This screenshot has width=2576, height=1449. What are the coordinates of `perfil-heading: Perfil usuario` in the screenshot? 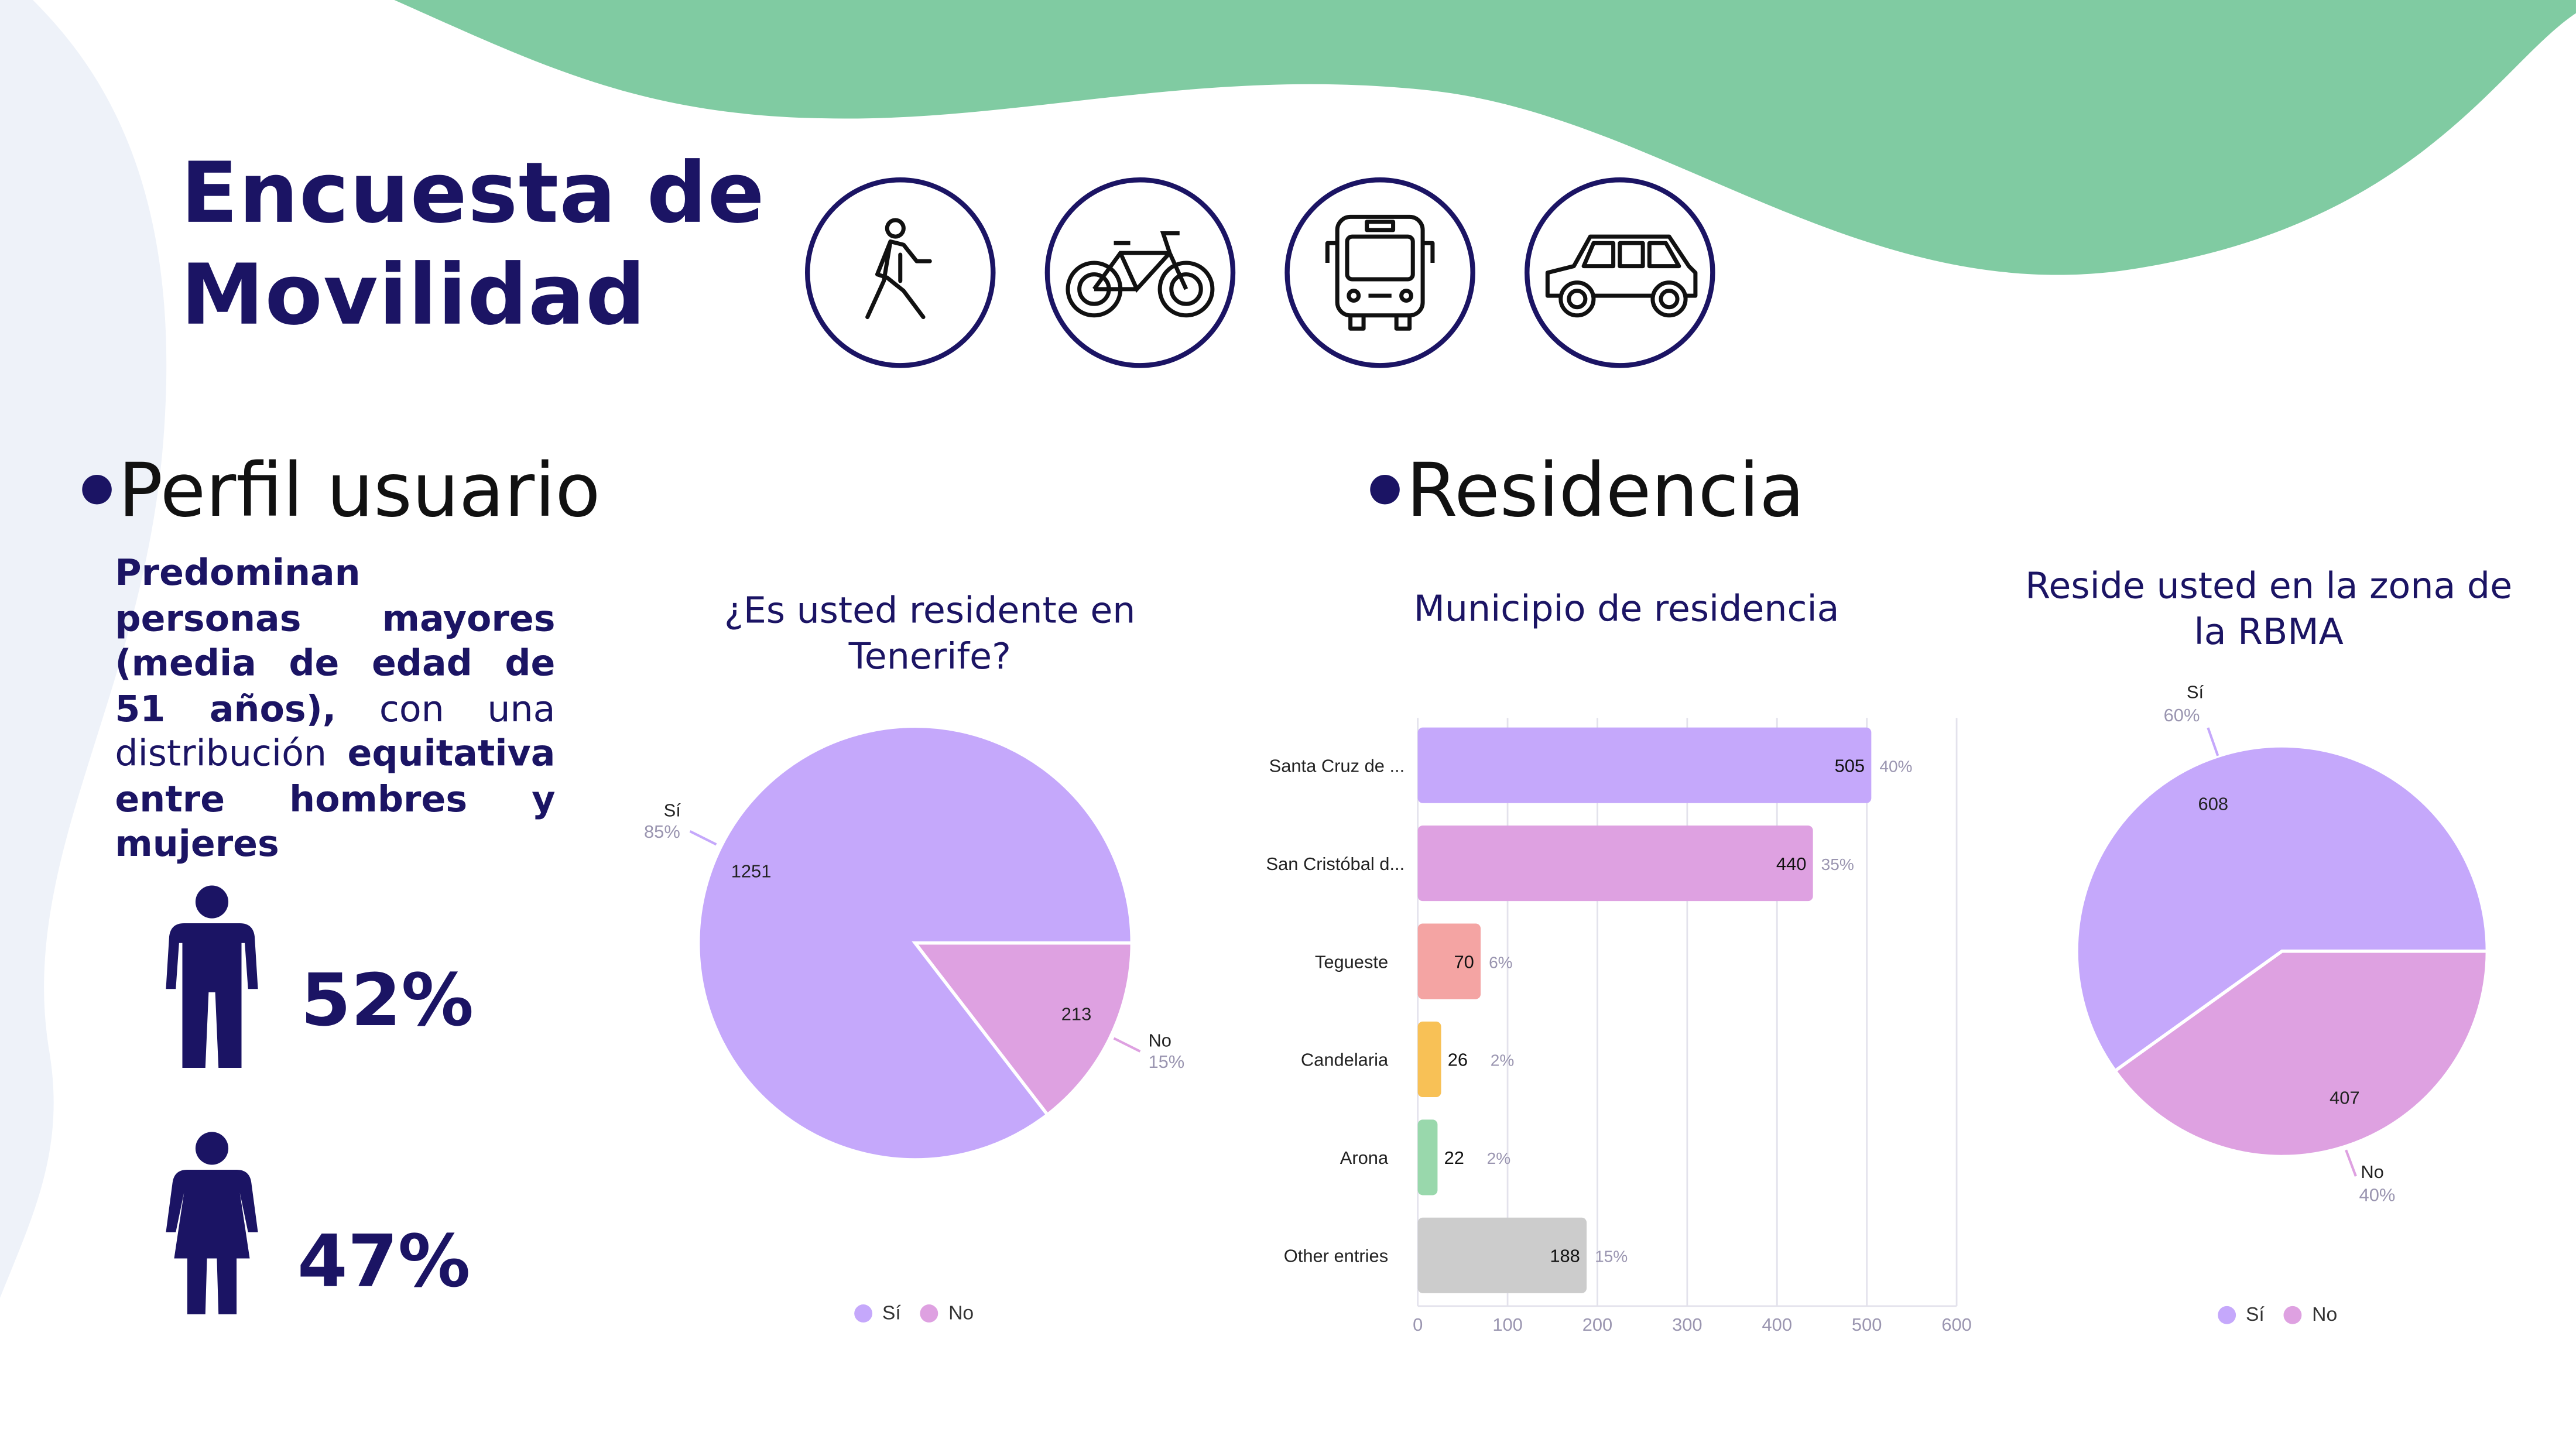 It's located at (341, 490).